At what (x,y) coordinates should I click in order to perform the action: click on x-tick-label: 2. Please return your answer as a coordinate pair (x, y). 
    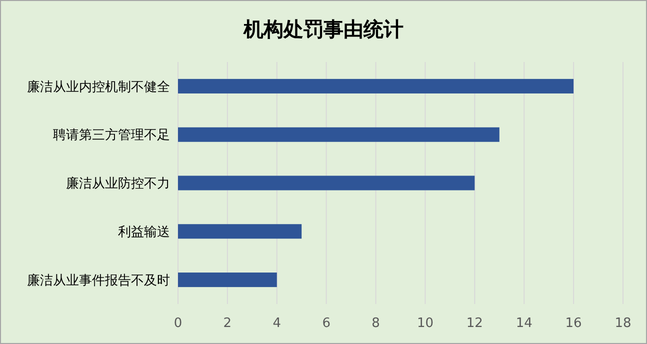
    Looking at the image, I should click on (227, 323).